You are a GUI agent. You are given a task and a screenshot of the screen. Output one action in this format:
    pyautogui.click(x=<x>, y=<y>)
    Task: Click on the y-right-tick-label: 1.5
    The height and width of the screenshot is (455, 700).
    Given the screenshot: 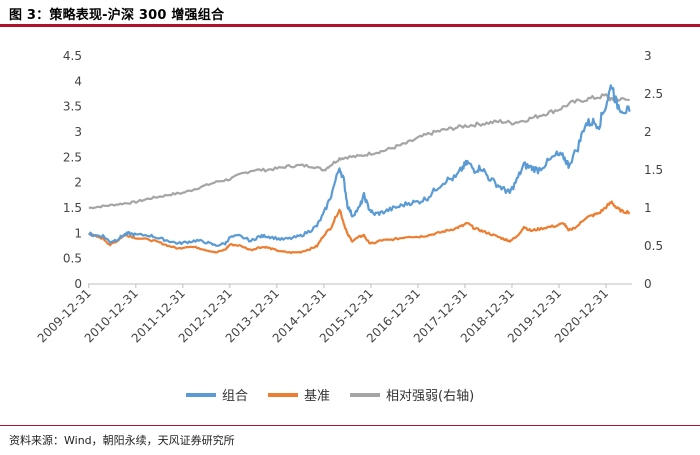 What is the action you would take?
    pyautogui.click(x=653, y=170)
    